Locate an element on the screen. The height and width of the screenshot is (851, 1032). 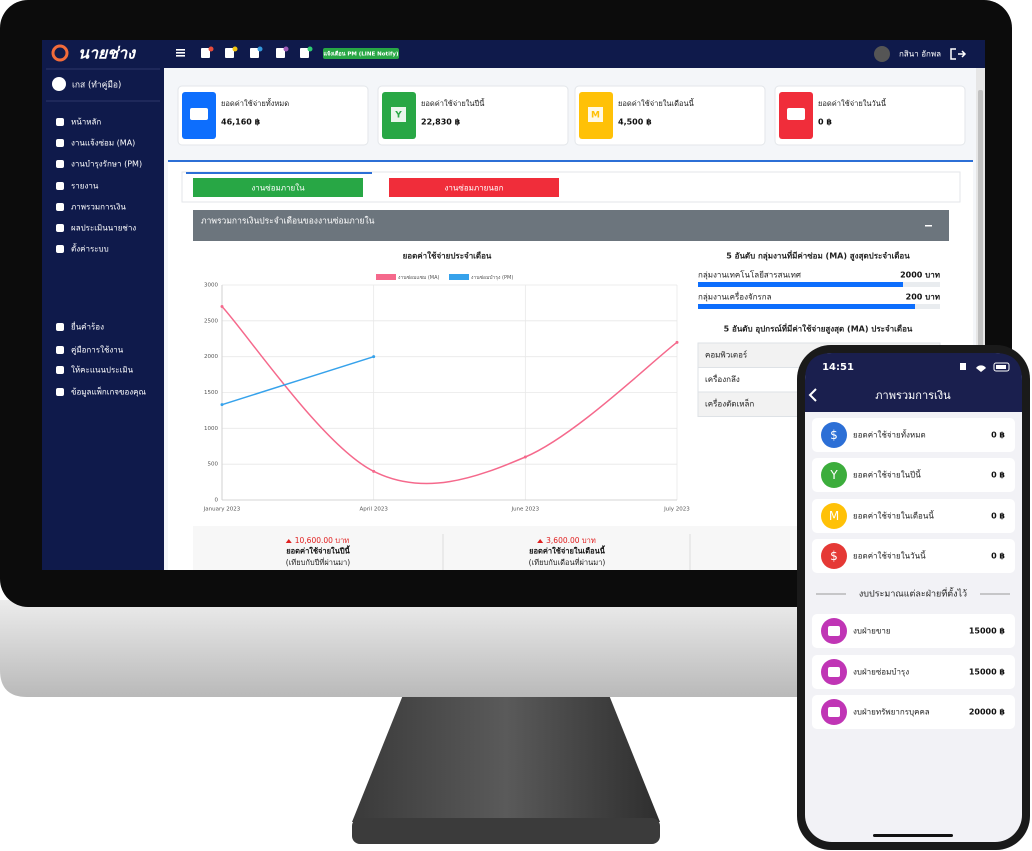
menu-item: หน้าหลัก is located at coordinates (86, 122).